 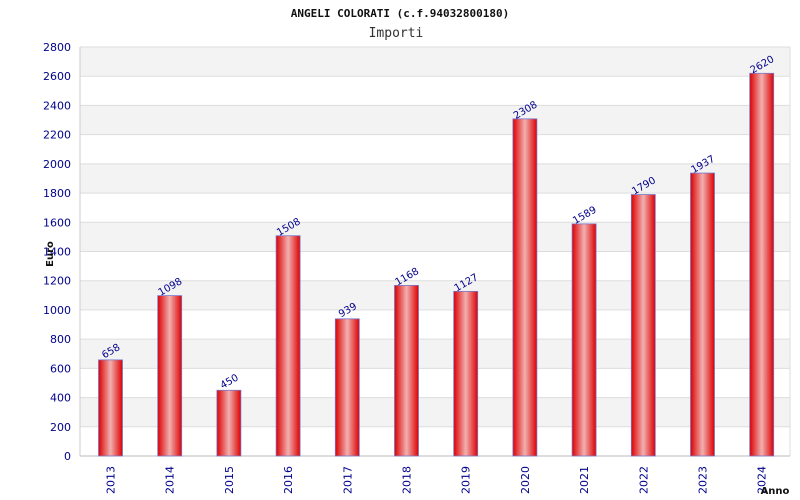 I want to click on y-tick-label: 1800, so click(x=57, y=193).